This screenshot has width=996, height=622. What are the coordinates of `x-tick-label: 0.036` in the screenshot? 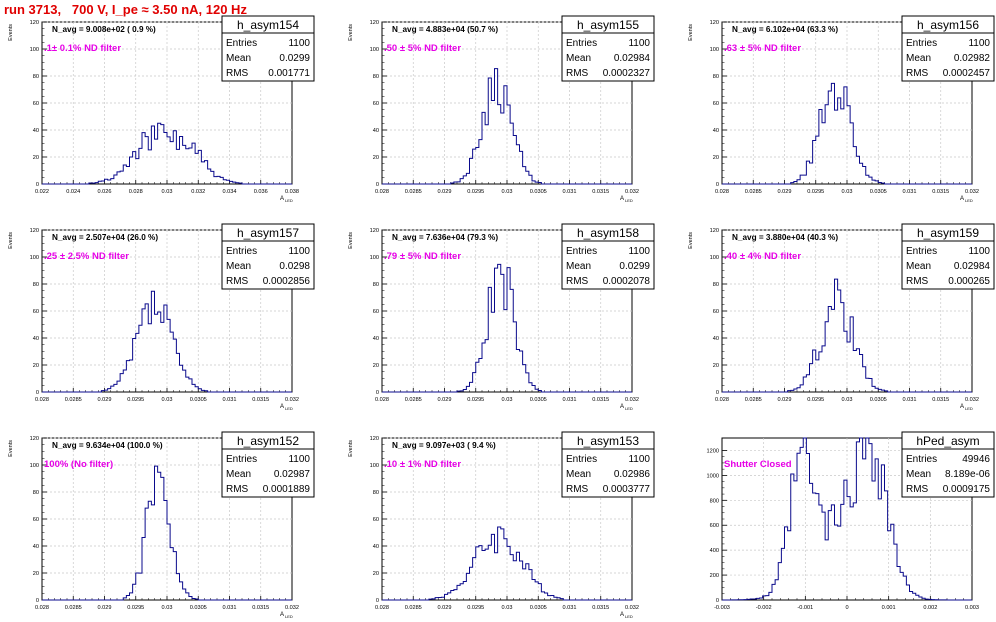 It's located at (261, 192).